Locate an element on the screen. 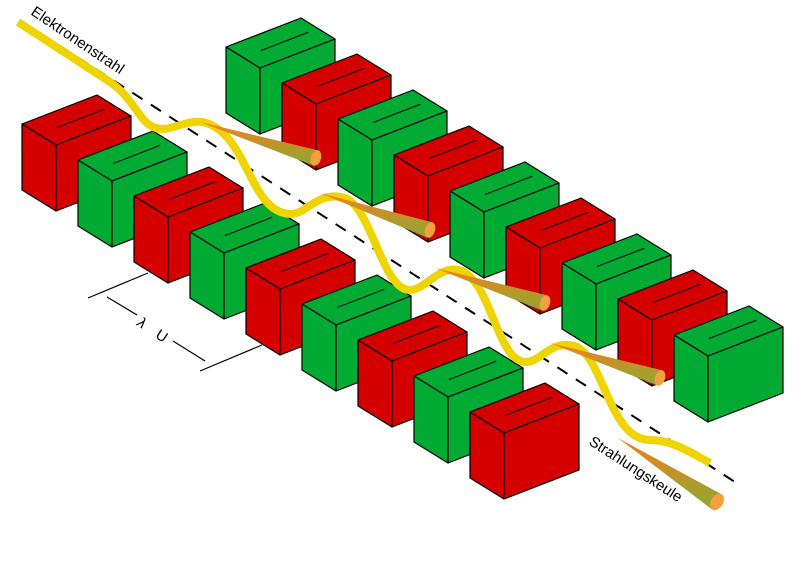  period-dimension is located at coordinates (175, 322).